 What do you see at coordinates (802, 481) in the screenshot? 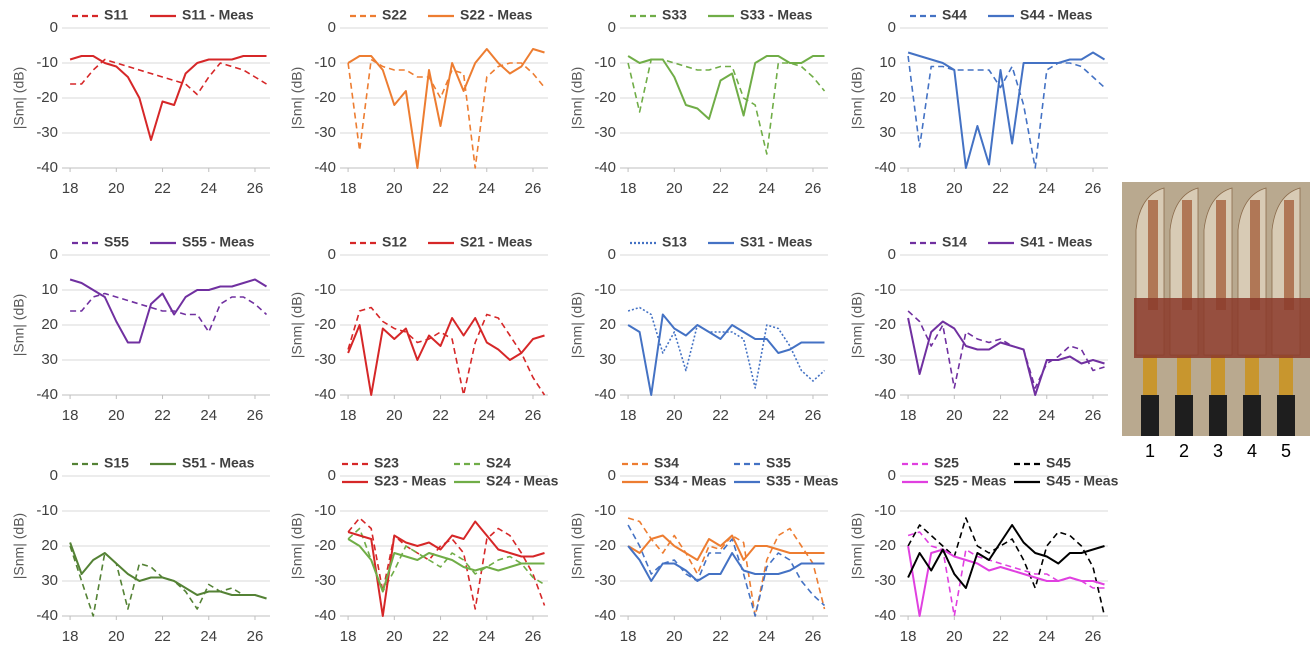
I see `legend-label: S35 - Meas` at bounding box center [802, 481].